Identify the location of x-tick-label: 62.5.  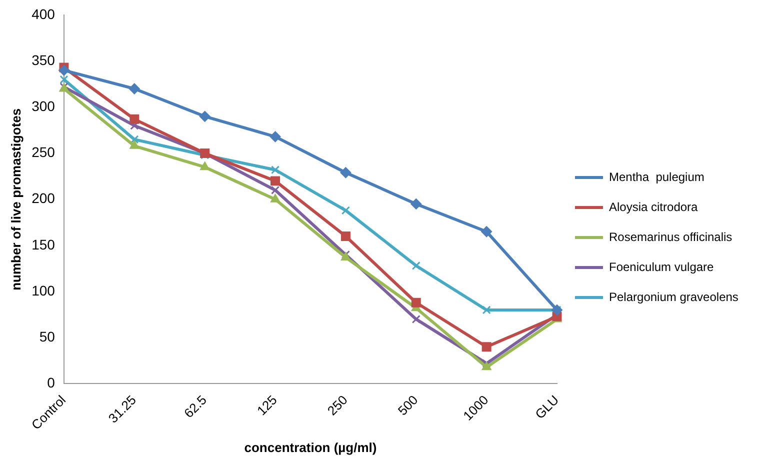
(195, 406).